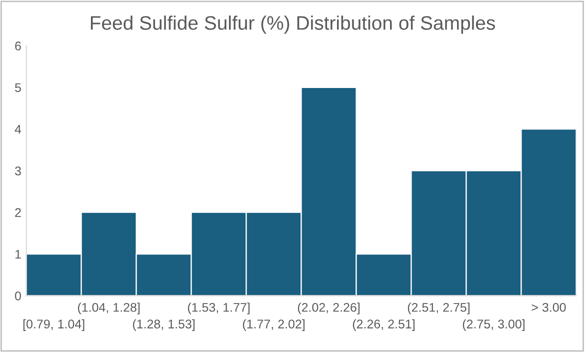 The width and height of the screenshot is (585, 352). Describe the element at coordinates (18, 254) in the screenshot. I see `y-tick-label: 1` at that location.